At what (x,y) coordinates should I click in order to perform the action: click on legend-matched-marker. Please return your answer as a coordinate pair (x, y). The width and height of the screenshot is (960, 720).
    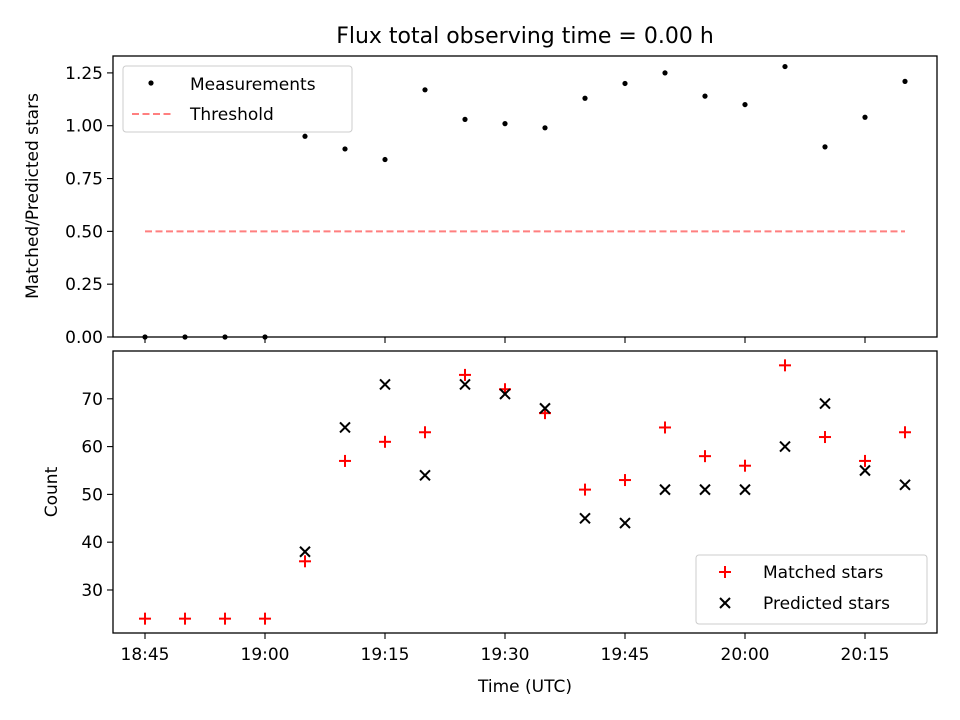
    Looking at the image, I should click on (725, 572).